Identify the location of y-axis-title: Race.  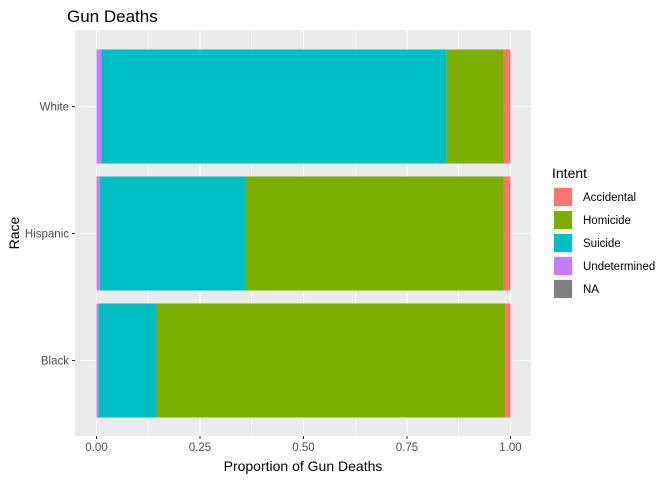
(14, 232).